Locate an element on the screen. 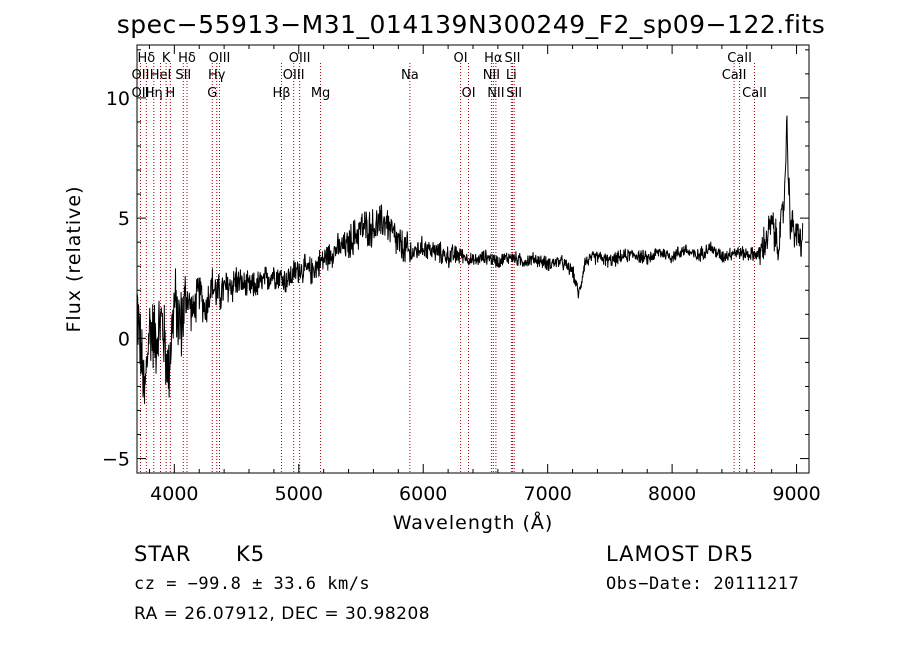 The image size is (900, 649). x-tick-label: 7000 is located at coordinates (547, 494).